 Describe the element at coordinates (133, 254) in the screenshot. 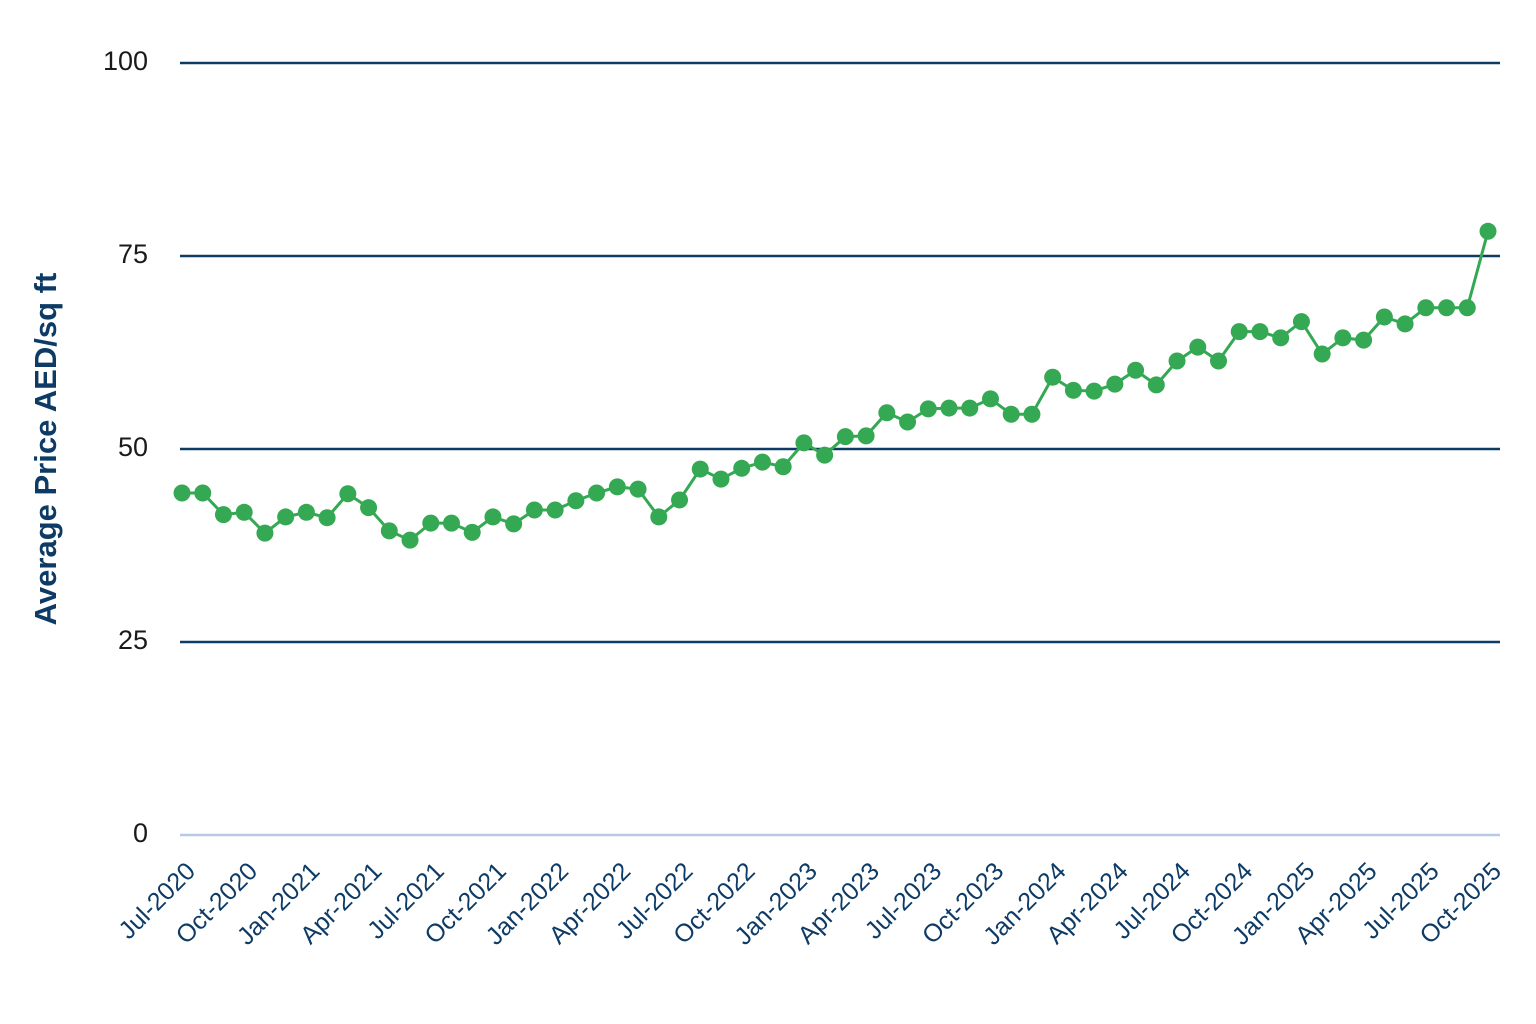

I see `y-tick-label: 75` at that location.